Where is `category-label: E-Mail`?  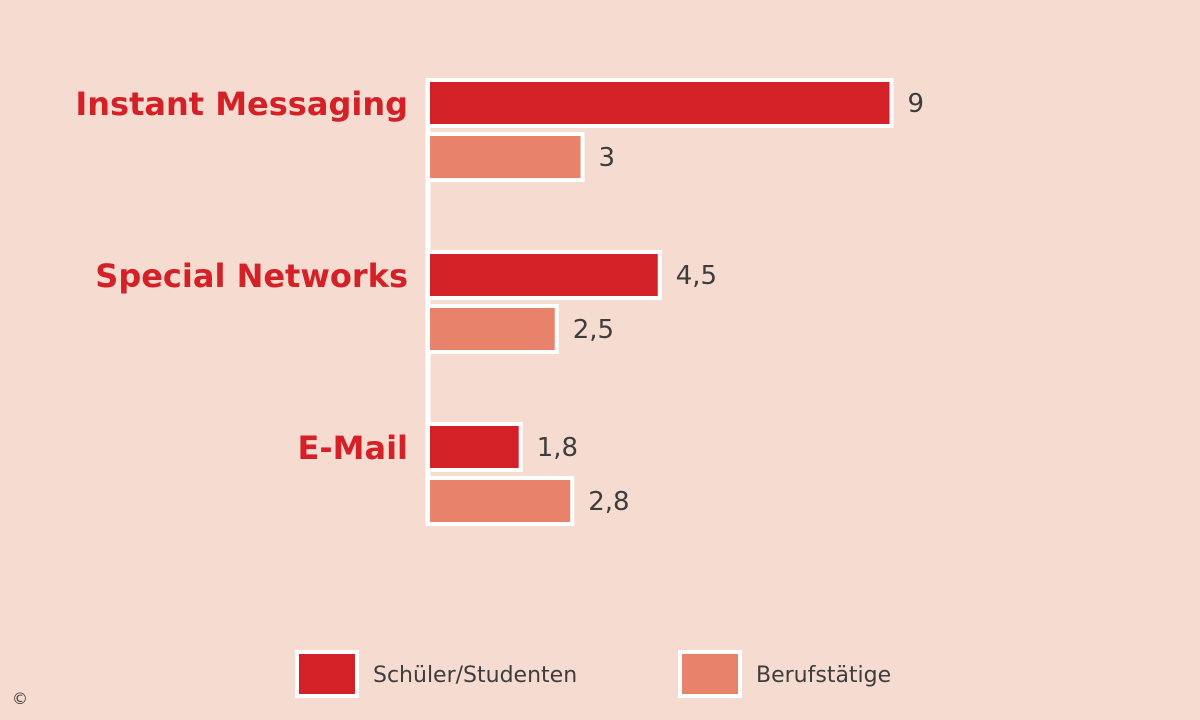
category-label: E-Mail is located at coordinates (352, 448).